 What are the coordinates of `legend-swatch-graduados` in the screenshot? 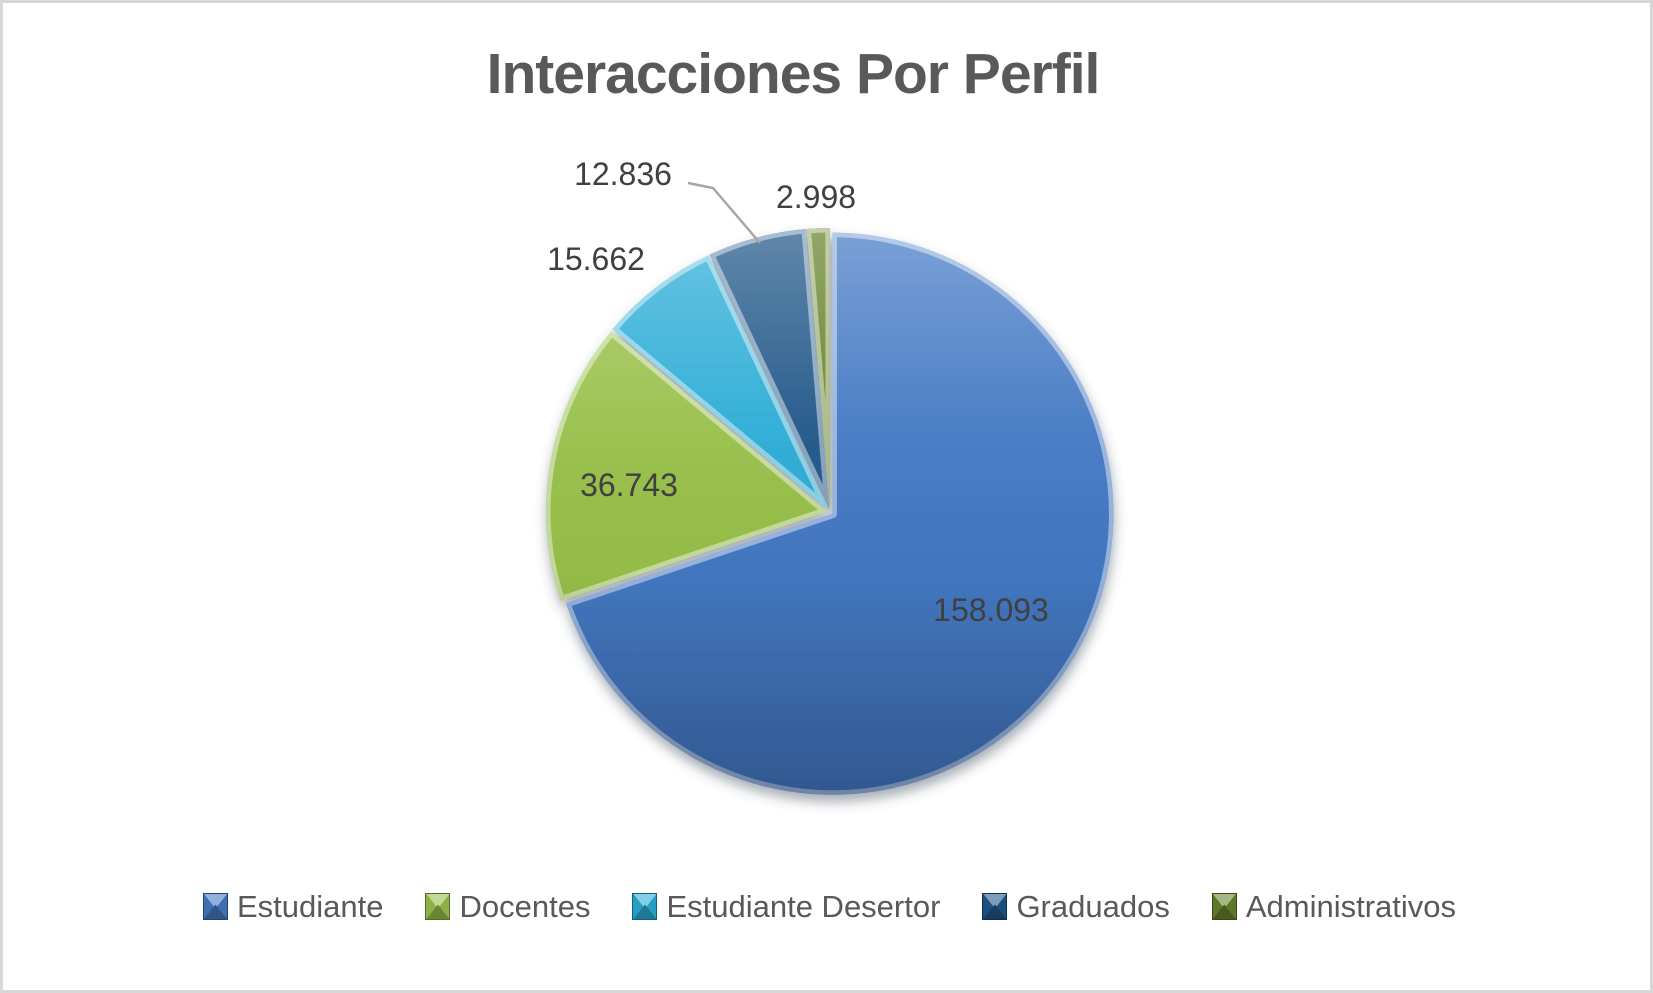 It's located at (995, 906).